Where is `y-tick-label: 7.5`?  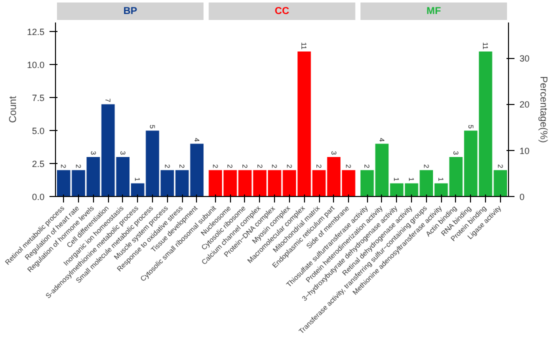 y-tick-label: 7.5 is located at coordinates (38, 98).